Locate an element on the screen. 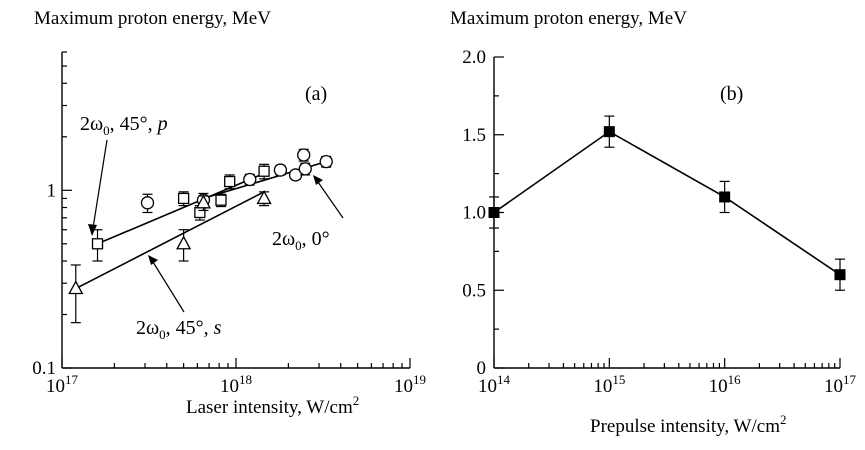 This screenshot has height=450, width=865. legend-p-label: 2ω0, 45°, p is located at coordinates (124, 125).